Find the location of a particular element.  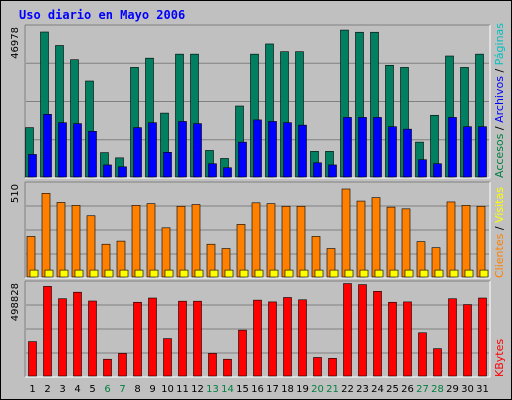

x-tick-label-17: 17 is located at coordinates (272, 389).